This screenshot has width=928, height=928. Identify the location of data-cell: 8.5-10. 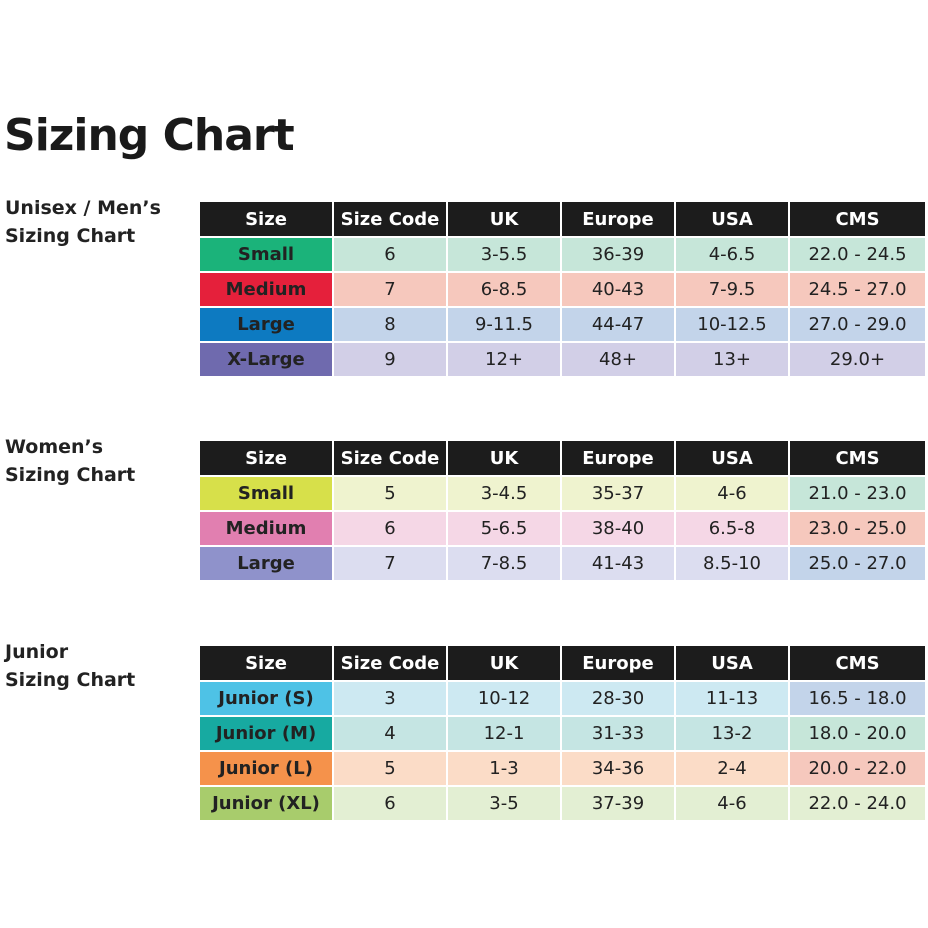
(732, 563).